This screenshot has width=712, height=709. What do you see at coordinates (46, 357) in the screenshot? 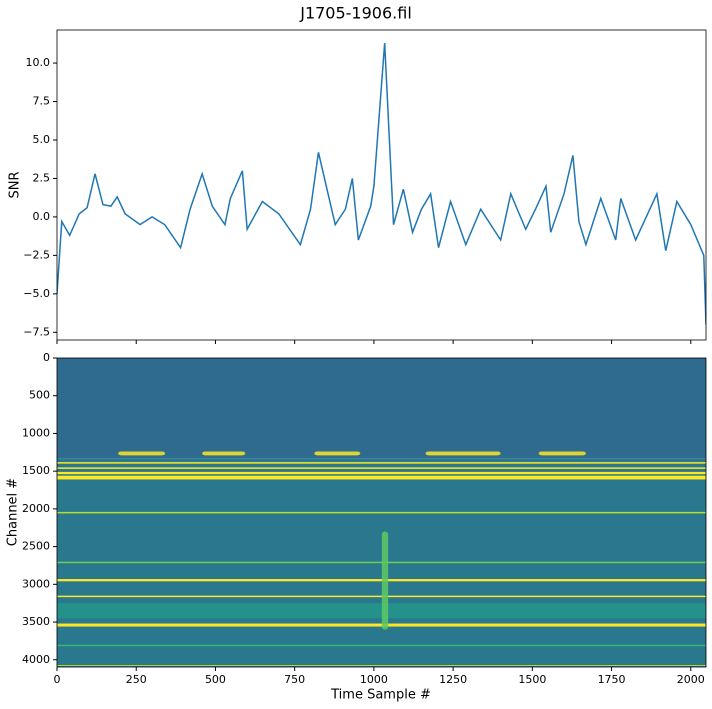
I see `y-tick-label: 0` at bounding box center [46, 357].